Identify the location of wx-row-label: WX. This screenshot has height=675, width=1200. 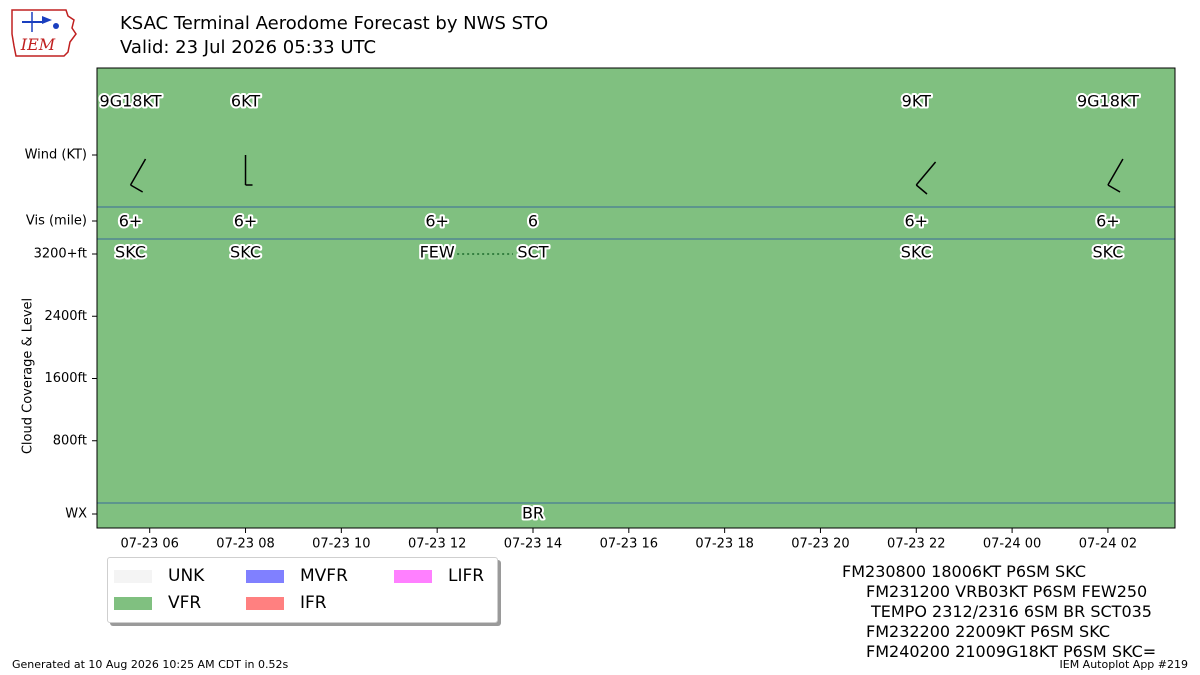
(76, 514).